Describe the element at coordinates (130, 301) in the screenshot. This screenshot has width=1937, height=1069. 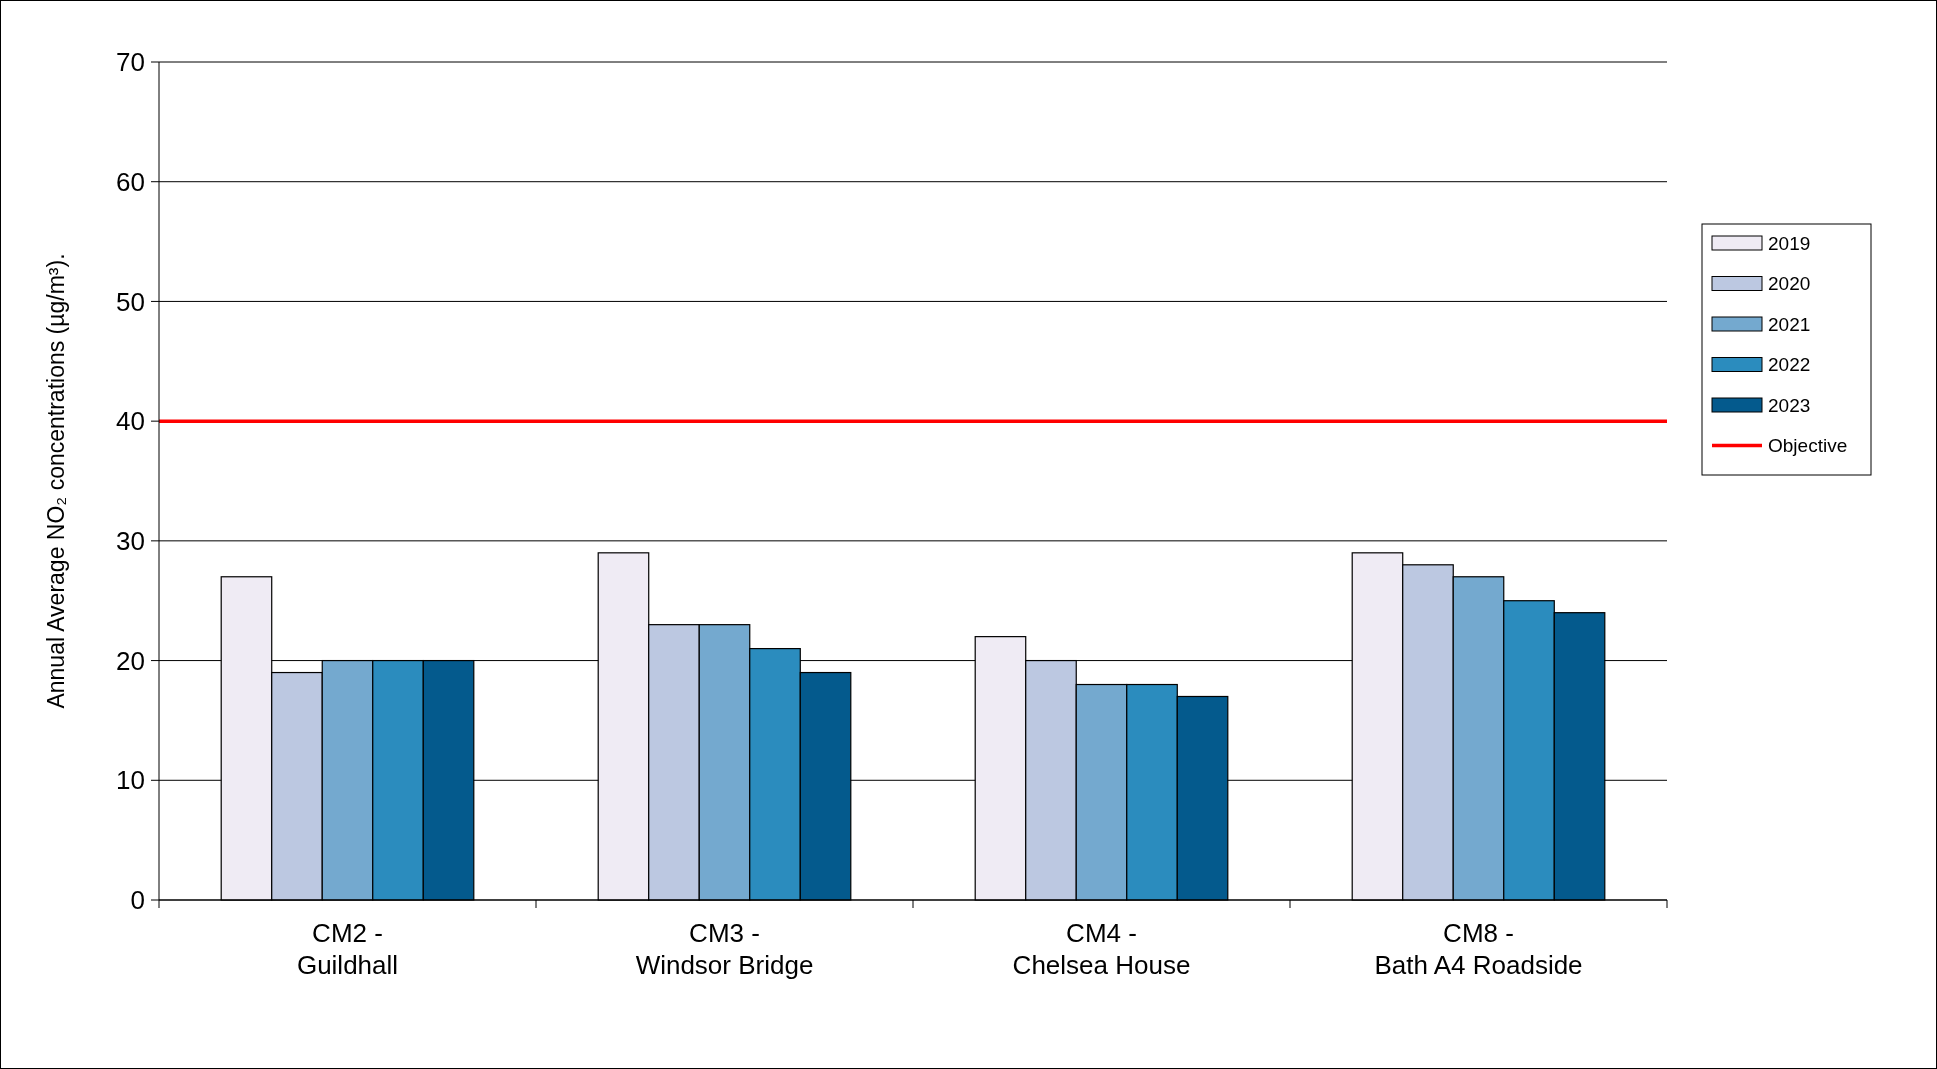
I see `y-tick-label: 50` at that location.